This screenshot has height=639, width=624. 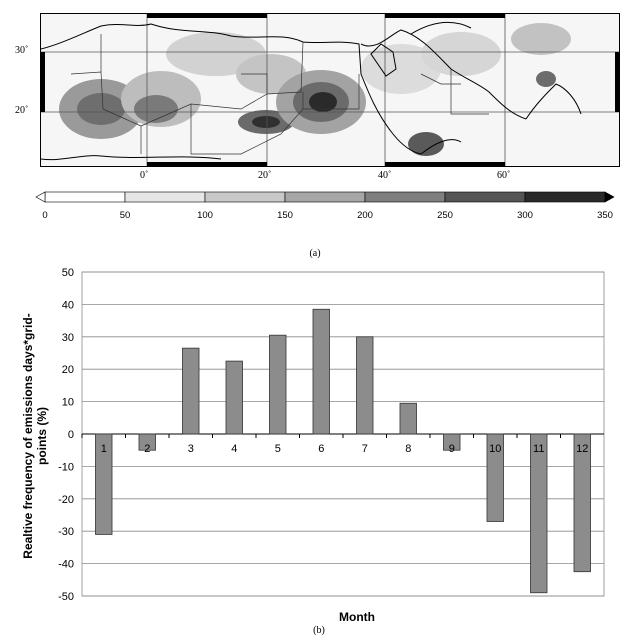 What do you see at coordinates (22, 110) in the screenshot?
I see `lat-label: 20˚` at bounding box center [22, 110].